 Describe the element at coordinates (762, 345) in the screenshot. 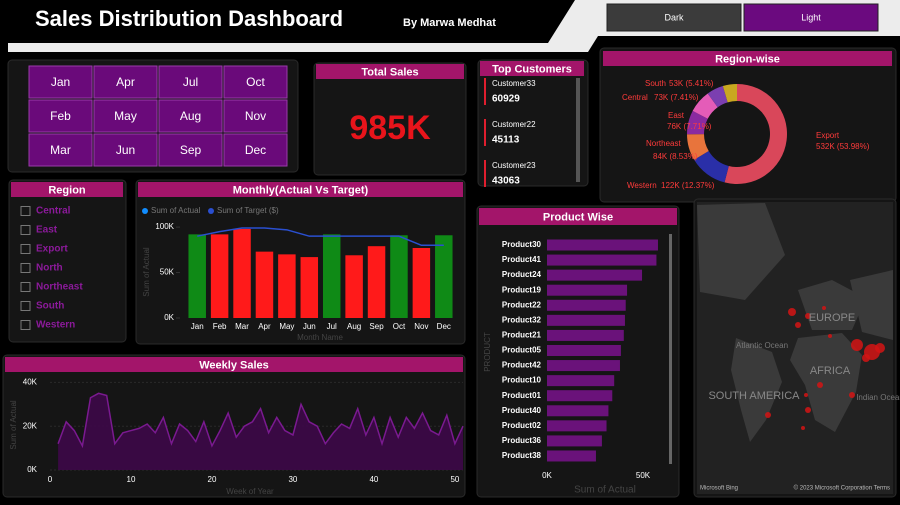

I see `map-label: Atlantic Ocean` at that location.